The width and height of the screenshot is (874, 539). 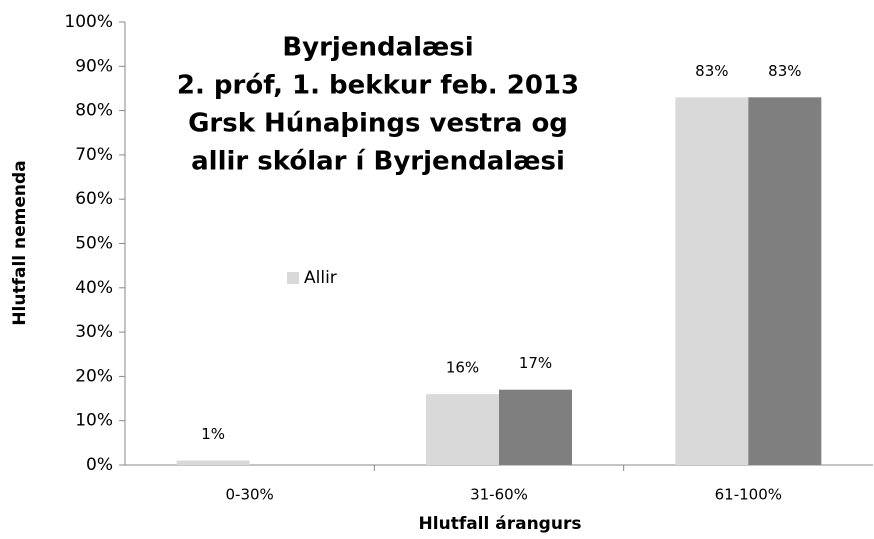 What do you see at coordinates (94, 199) in the screenshot?
I see `y-tick-label: 60%` at bounding box center [94, 199].